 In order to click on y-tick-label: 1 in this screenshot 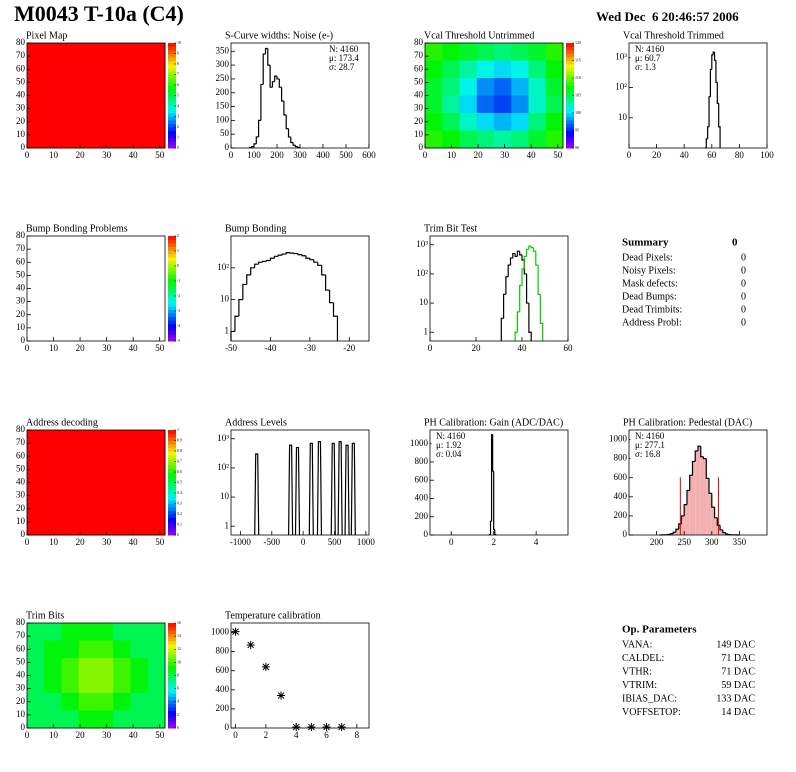, I will do `click(426, 331)`.